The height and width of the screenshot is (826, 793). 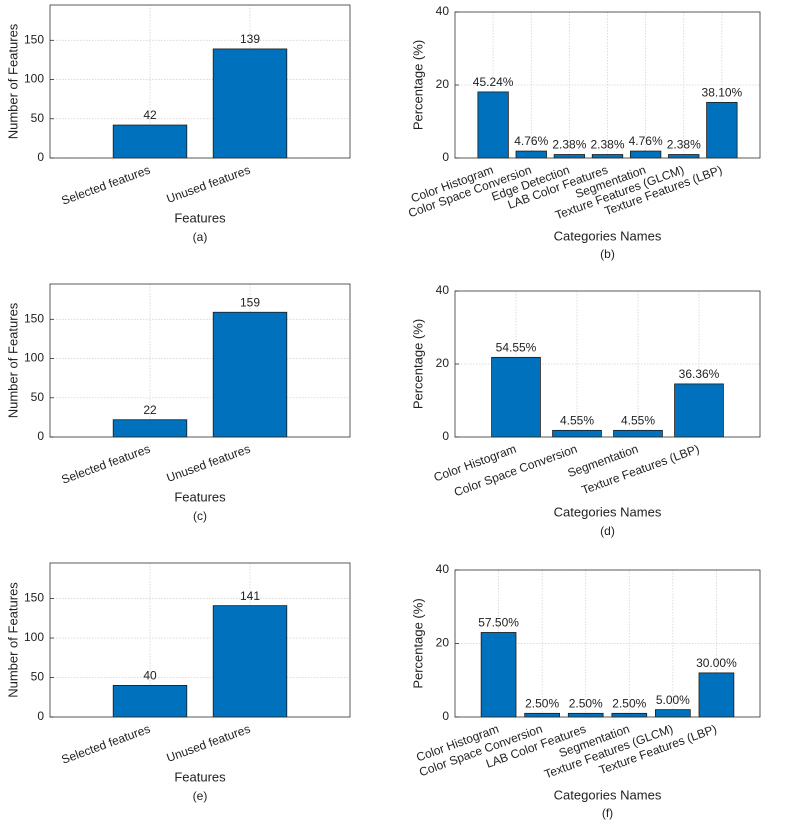 What do you see at coordinates (150, 676) in the screenshot?
I see `data-label: 40` at bounding box center [150, 676].